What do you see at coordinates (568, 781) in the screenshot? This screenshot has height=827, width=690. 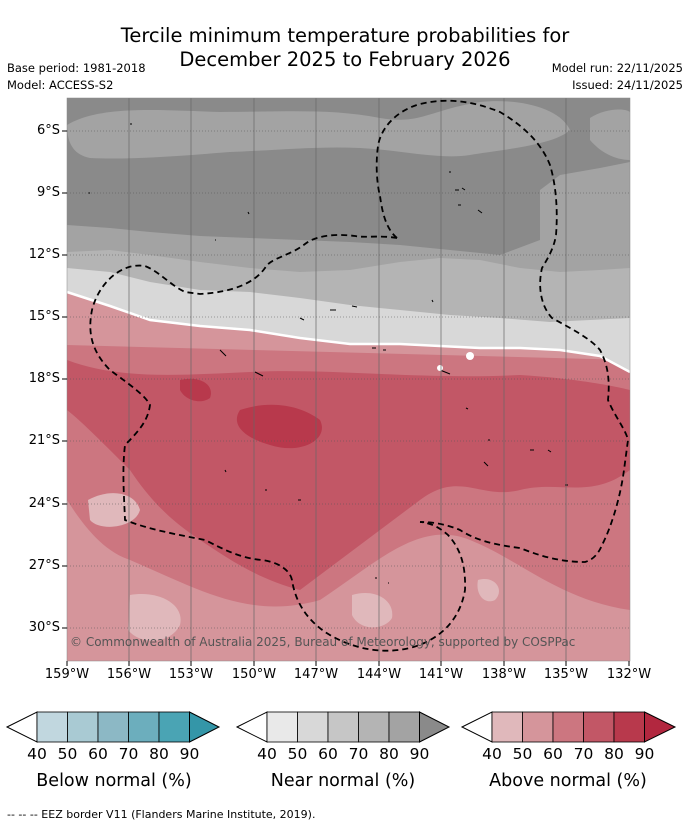 I see `colorbar-title-above-normal: Above normal (%)` at bounding box center [568, 781].